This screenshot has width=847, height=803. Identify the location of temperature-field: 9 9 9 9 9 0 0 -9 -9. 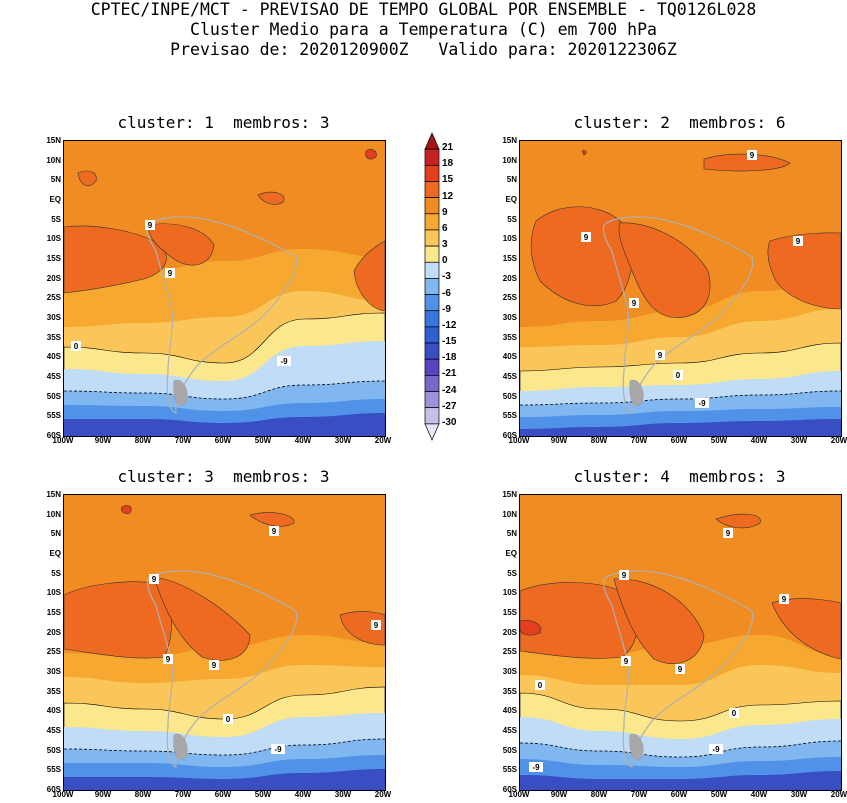
(680, 642).